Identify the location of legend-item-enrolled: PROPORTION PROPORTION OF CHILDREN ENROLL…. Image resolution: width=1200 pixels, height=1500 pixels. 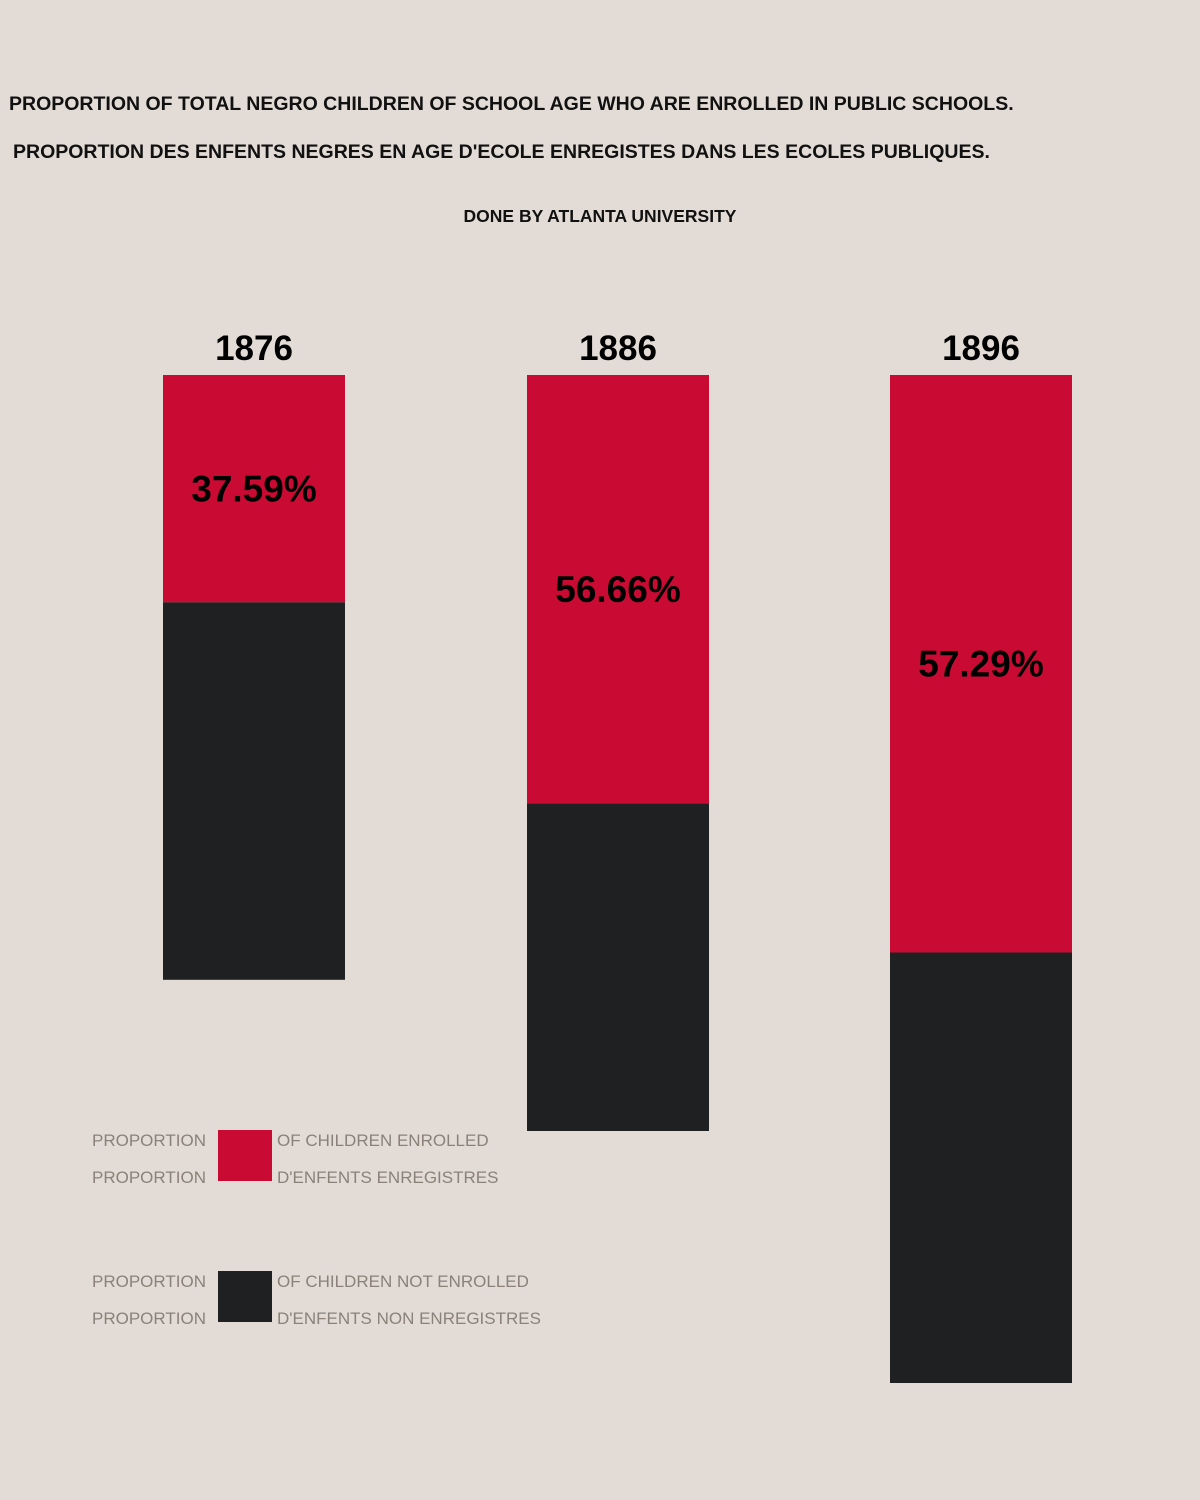
(350, 1160).